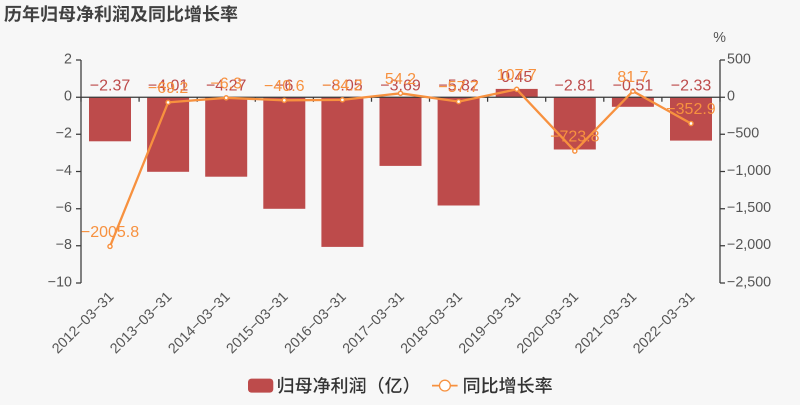  I want to click on svg-text: −4.27, so click(226, 86).